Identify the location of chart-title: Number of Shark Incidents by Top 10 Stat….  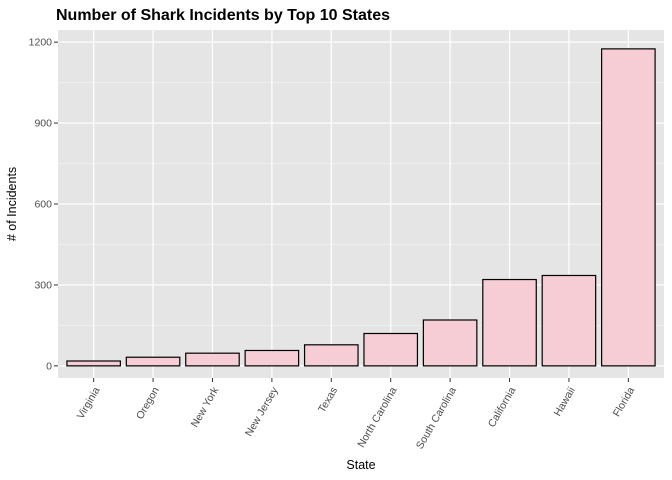
(223, 15).